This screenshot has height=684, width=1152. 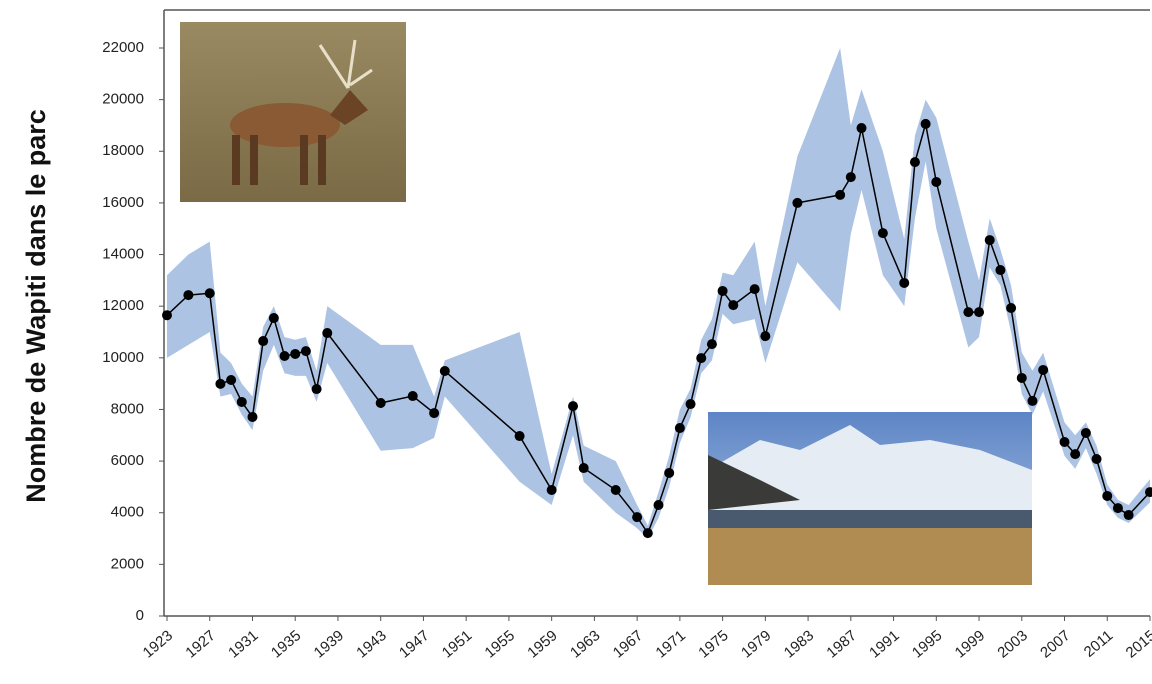 I want to click on x-tick-label: 1931, so click(x=243, y=644).